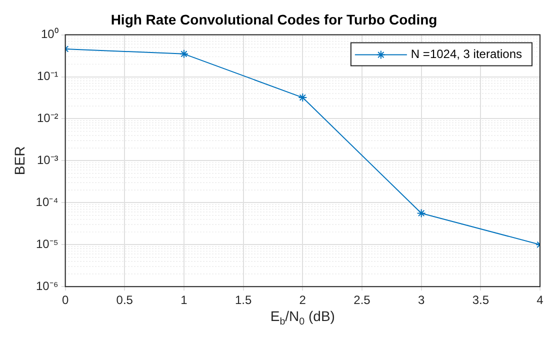 This screenshot has height=337, width=560. What do you see at coordinates (47, 201) in the screenshot?
I see `y-tick-label: 10⁻⁴` at bounding box center [47, 201].